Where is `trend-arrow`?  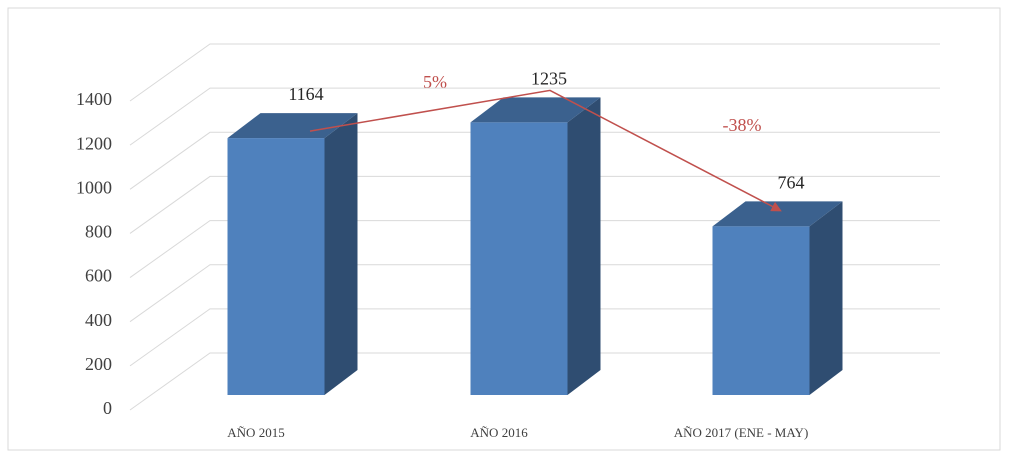
trend-arrow is located at coordinates (545, 150).